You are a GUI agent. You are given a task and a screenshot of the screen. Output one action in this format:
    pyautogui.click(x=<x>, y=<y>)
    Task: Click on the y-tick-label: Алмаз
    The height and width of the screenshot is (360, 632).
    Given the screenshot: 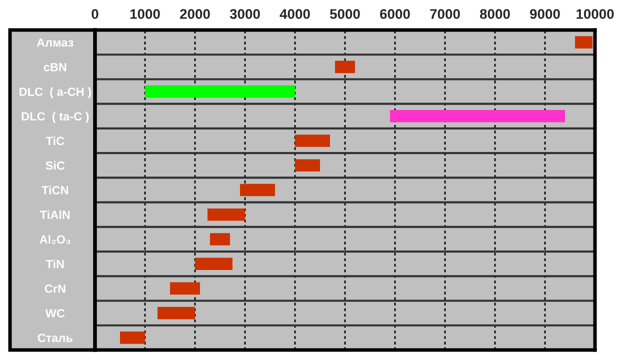 What is the action you would take?
    pyautogui.click(x=55, y=42)
    